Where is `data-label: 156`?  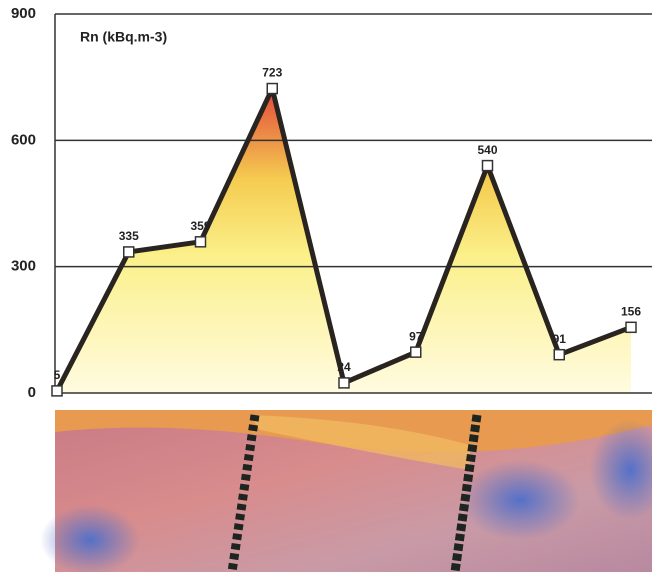 data-label: 156 is located at coordinates (631, 311).